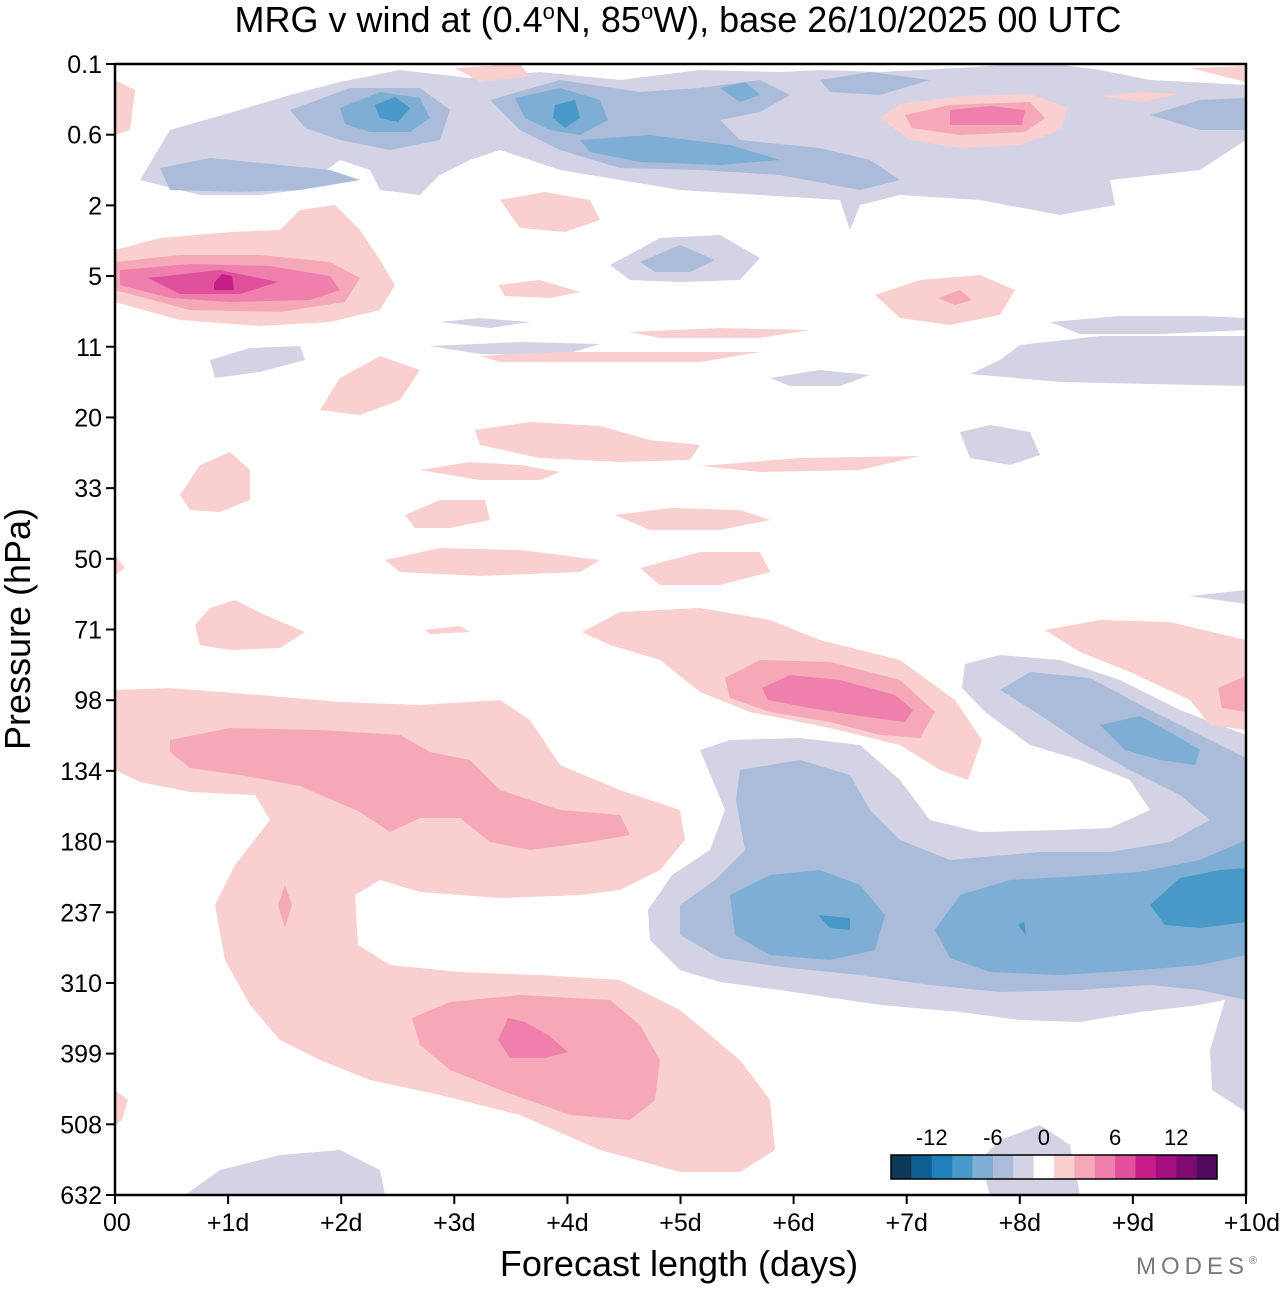 The height and width of the screenshot is (1291, 1280). What do you see at coordinates (1252, 1223) in the screenshot?
I see `x-tick-label: +10d` at bounding box center [1252, 1223].